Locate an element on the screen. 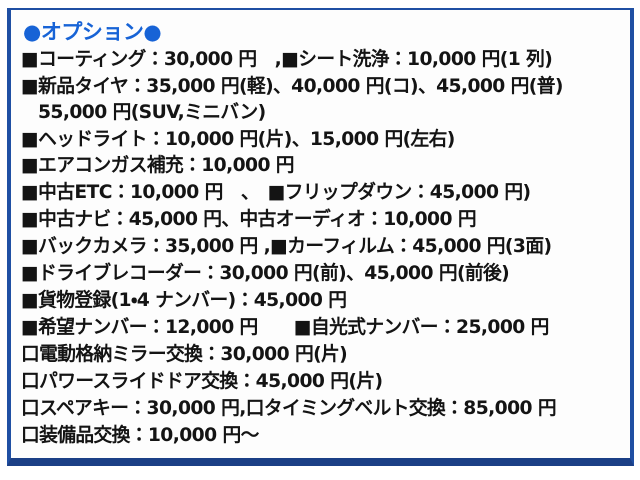  option-line-desired-number-illuminated: ■希望ナンバー：12,000 円 ■自光式ナンバー：25,000 円 is located at coordinates (285, 327).